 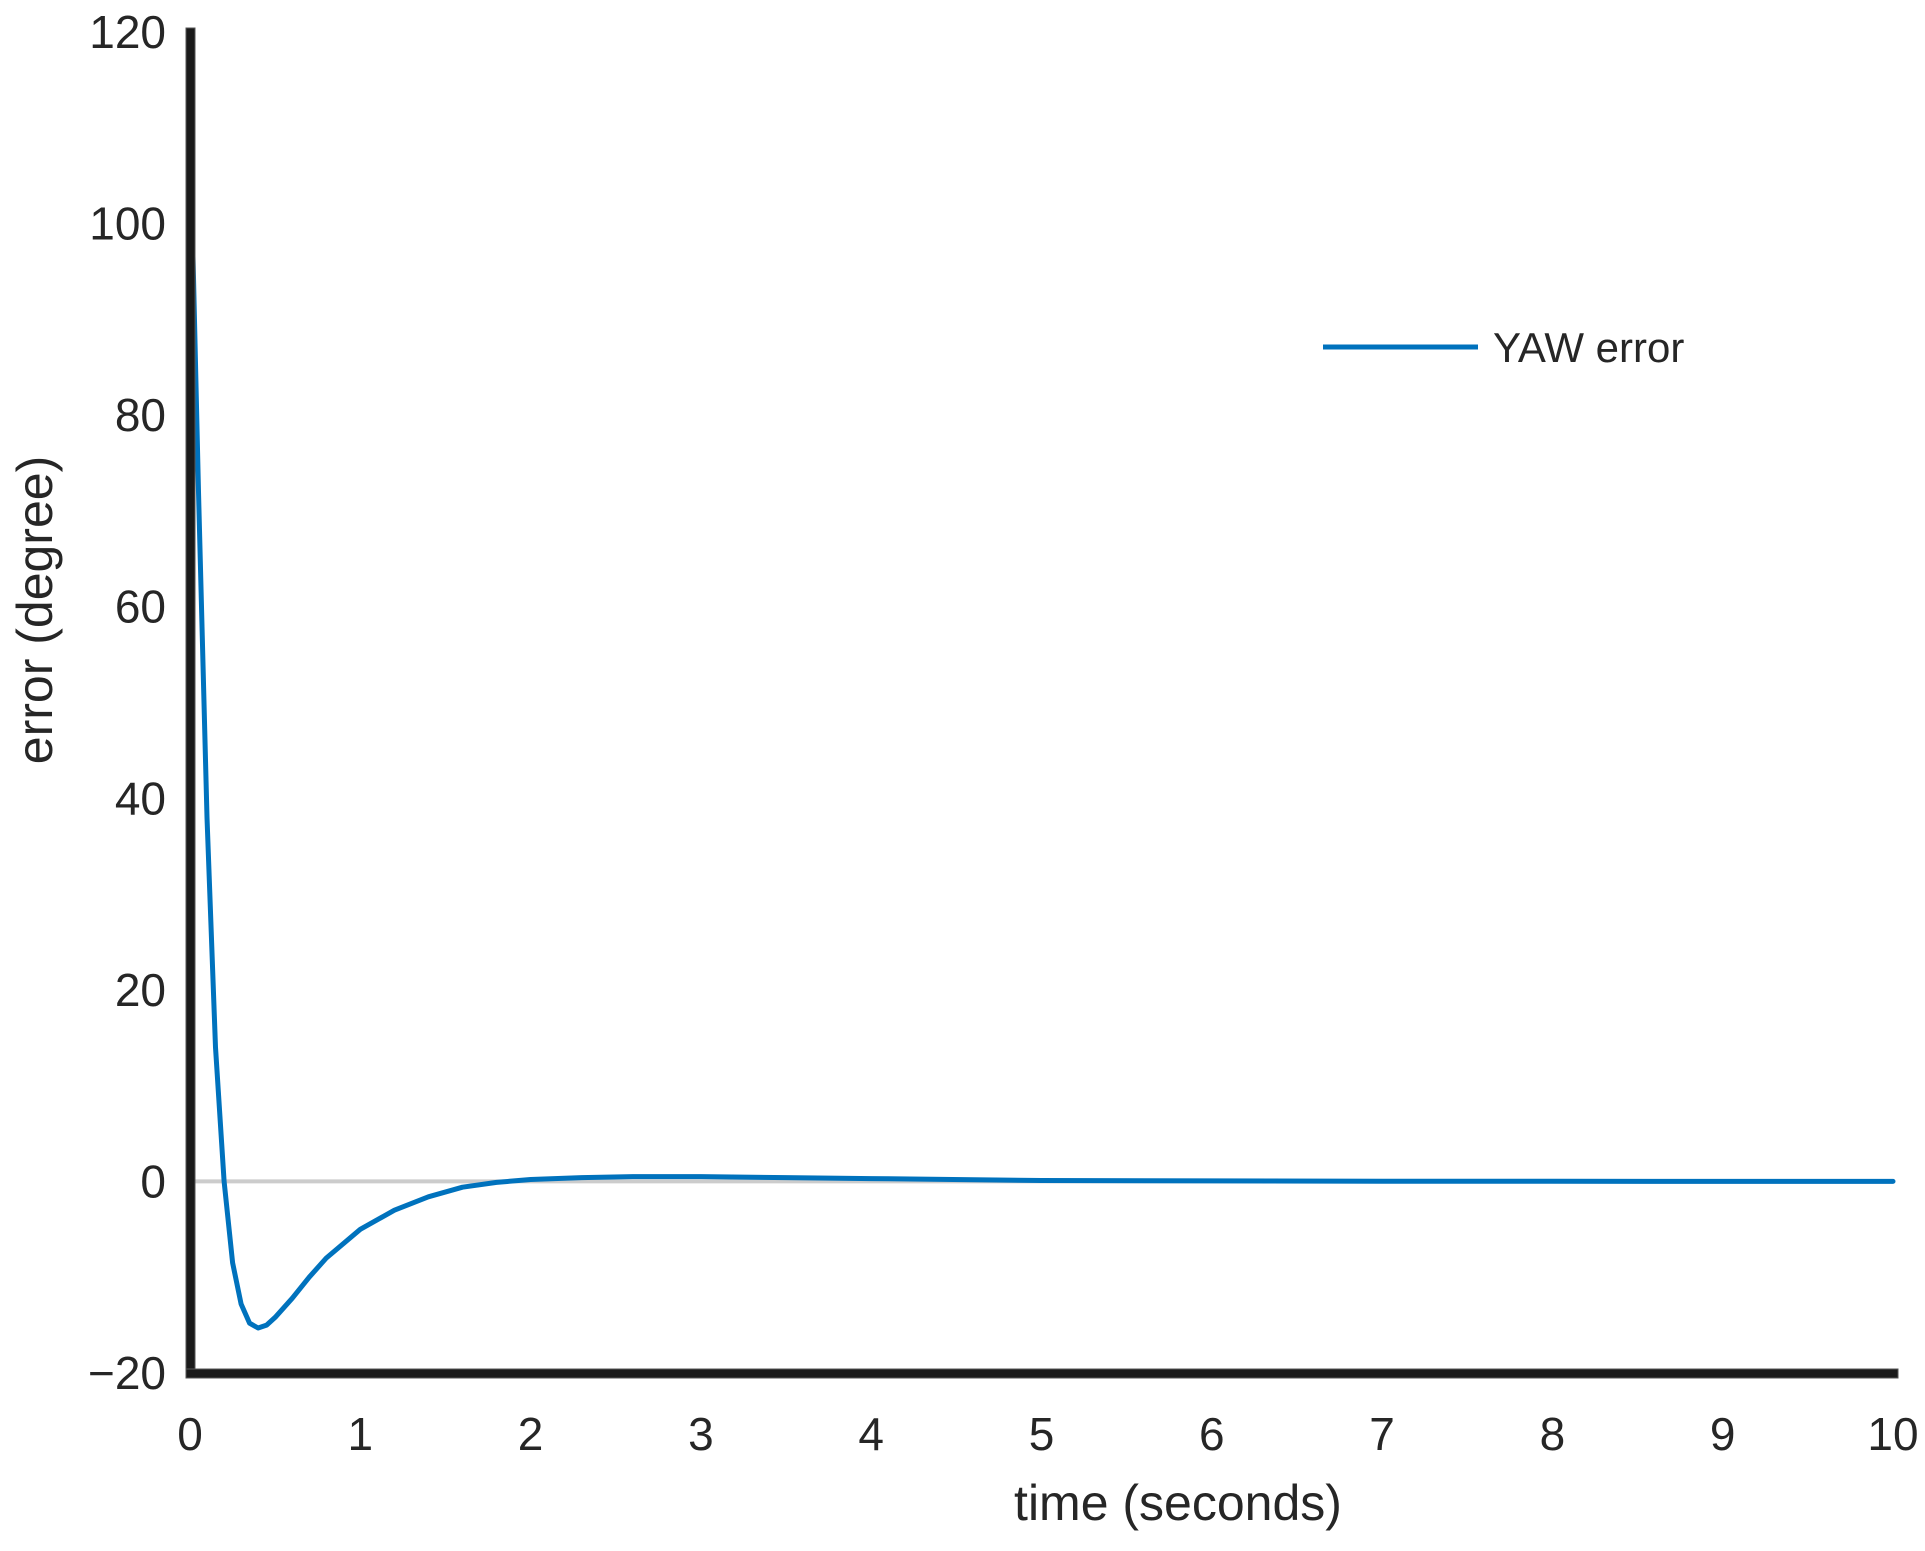 I want to click on x-tick-label: 2, so click(x=531, y=1434).